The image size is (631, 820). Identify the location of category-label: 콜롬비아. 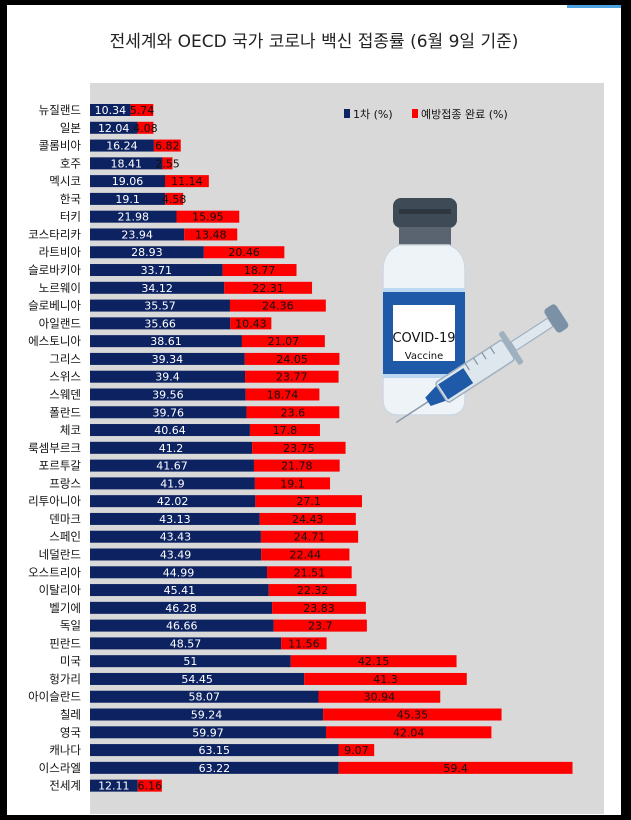
(60, 146).